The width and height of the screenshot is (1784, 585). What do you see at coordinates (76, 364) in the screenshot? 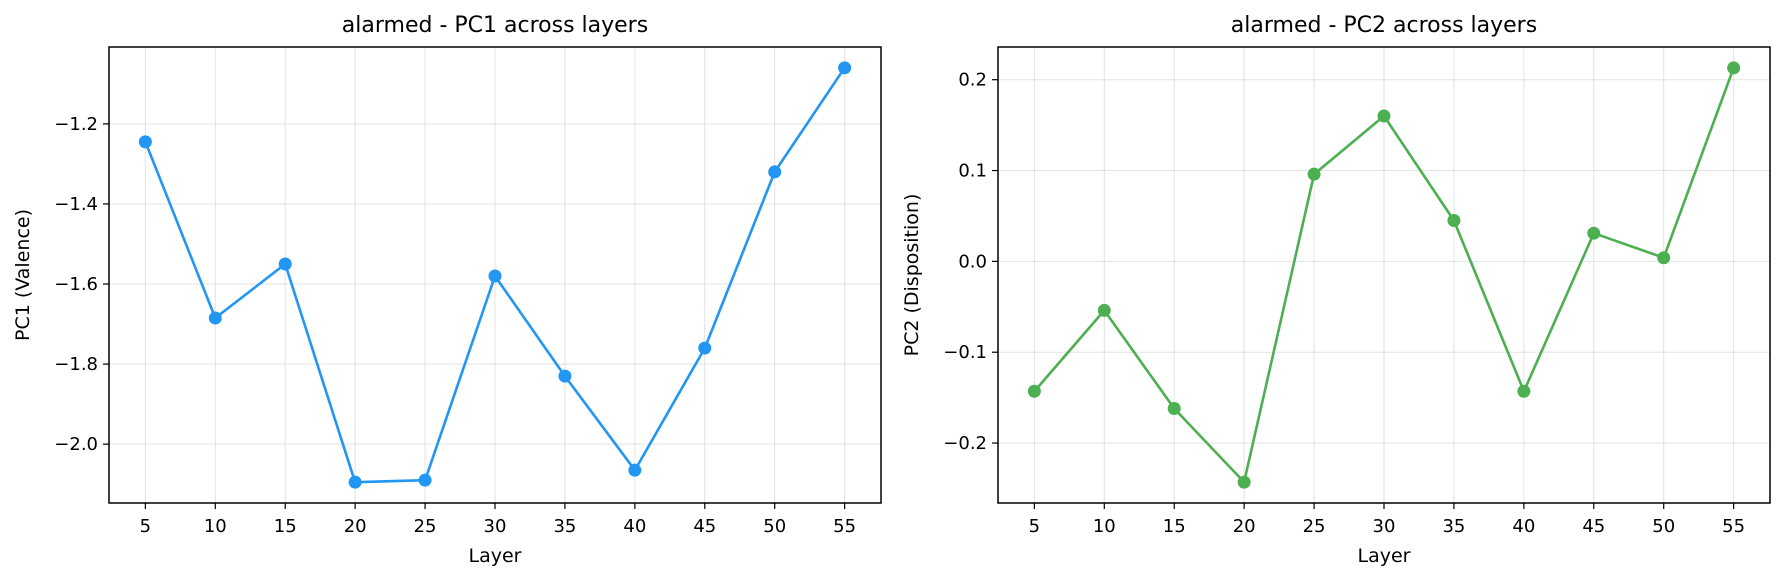
I see `y-tick-label: −1.8` at bounding box center [76, 364].